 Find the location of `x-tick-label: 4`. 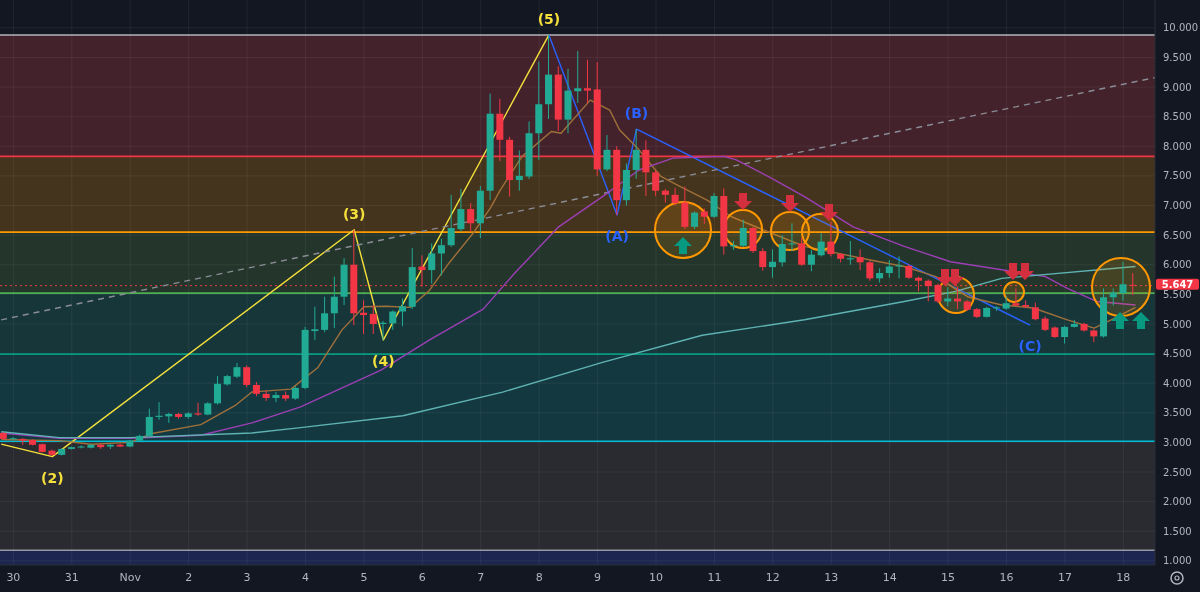

x-tick-label: 4 is located at coordinates (305, 577).